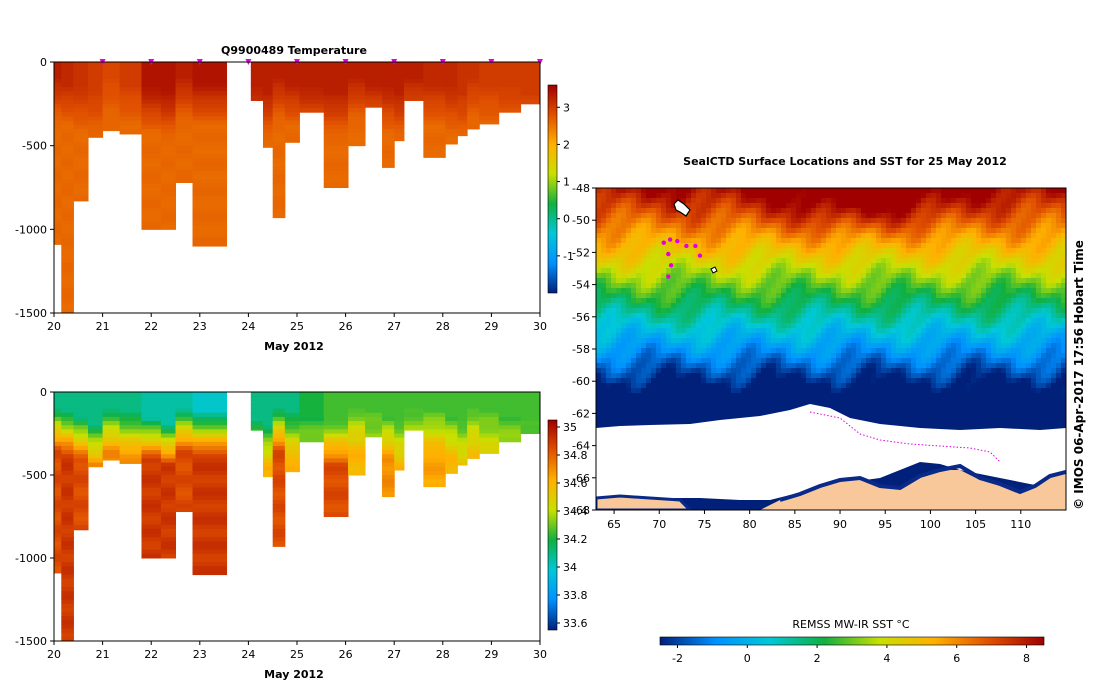 Image resolution: width=1099 pixels, height=700 pixels. I want to click on x-tick-label: 29, so click(491, 326).